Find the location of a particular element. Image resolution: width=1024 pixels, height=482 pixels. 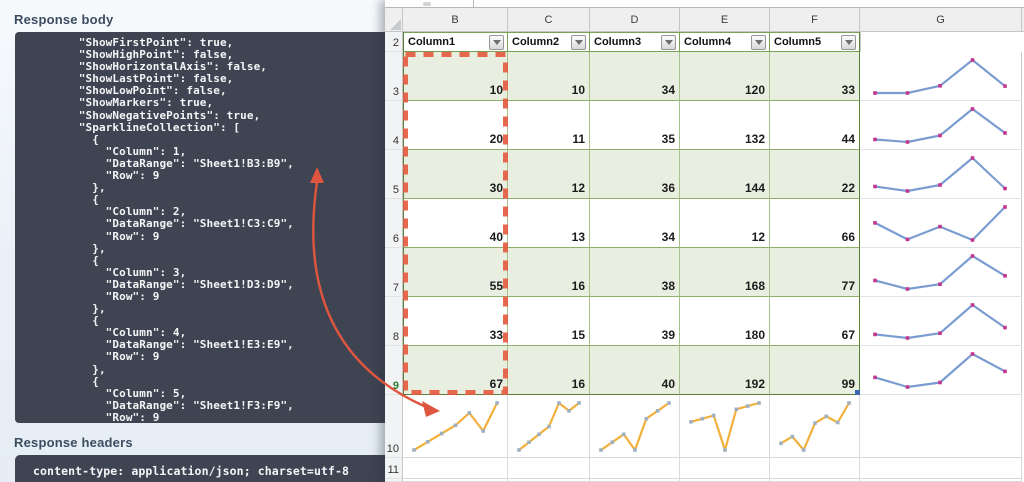

sparkline-G6 is located at coordinates (940, 223).